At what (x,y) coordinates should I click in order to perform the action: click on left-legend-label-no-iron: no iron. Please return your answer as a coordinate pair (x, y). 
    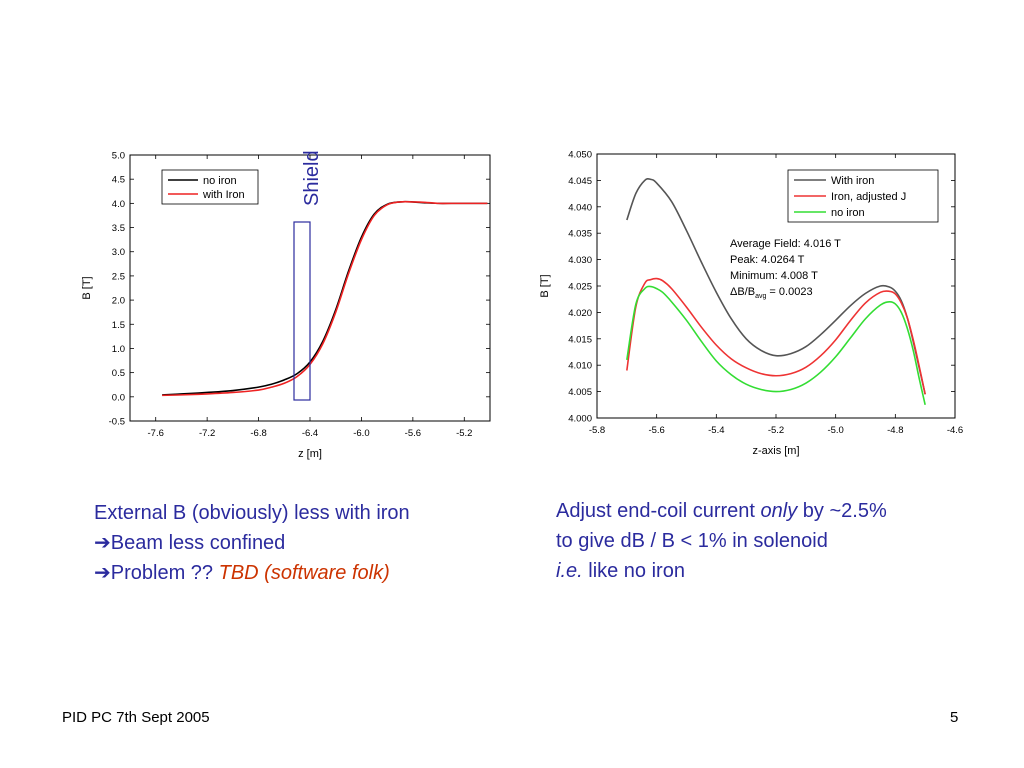
    Looking at the image, I should click on (220, 181).